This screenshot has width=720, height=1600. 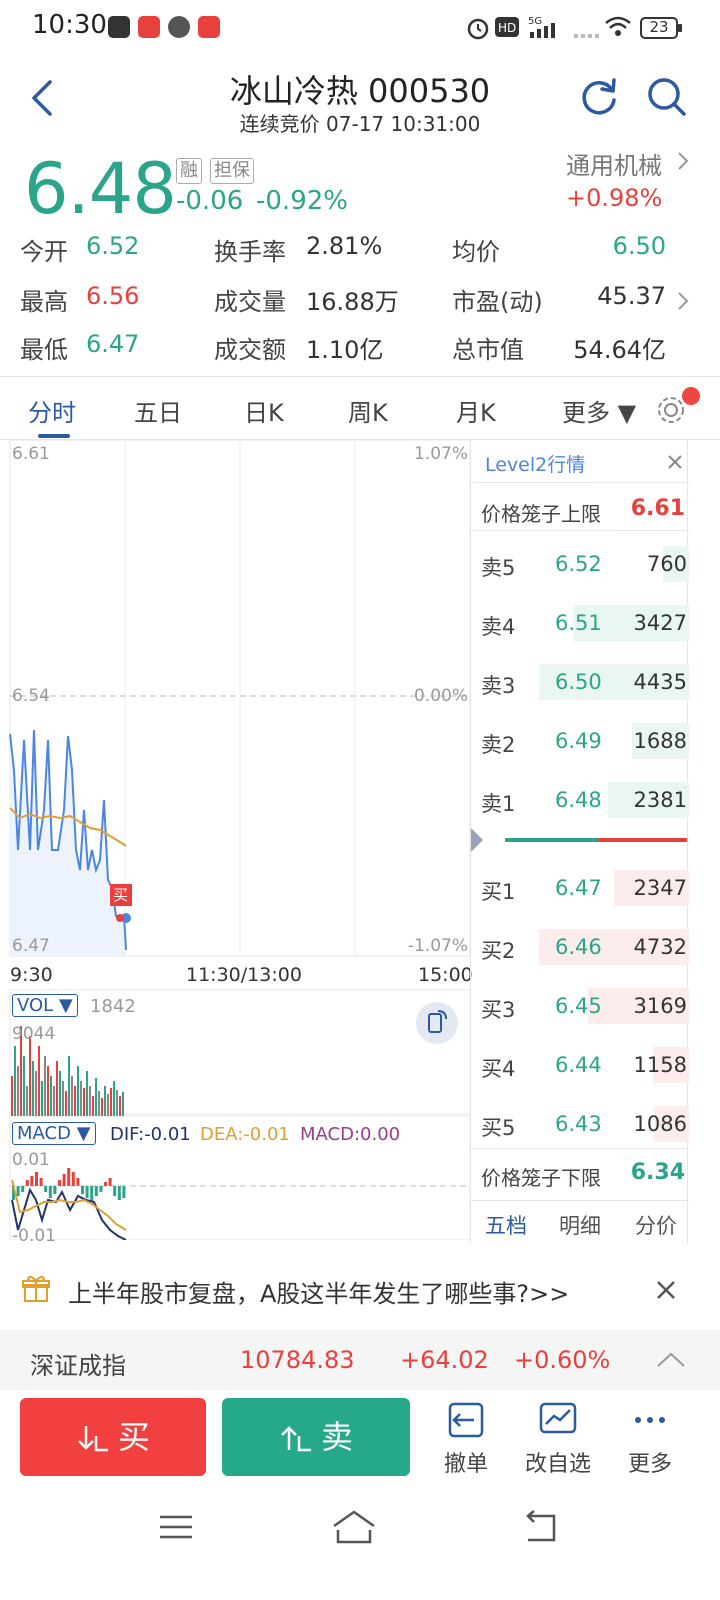 I want to click on search-icon, so click(x=667, y=97).